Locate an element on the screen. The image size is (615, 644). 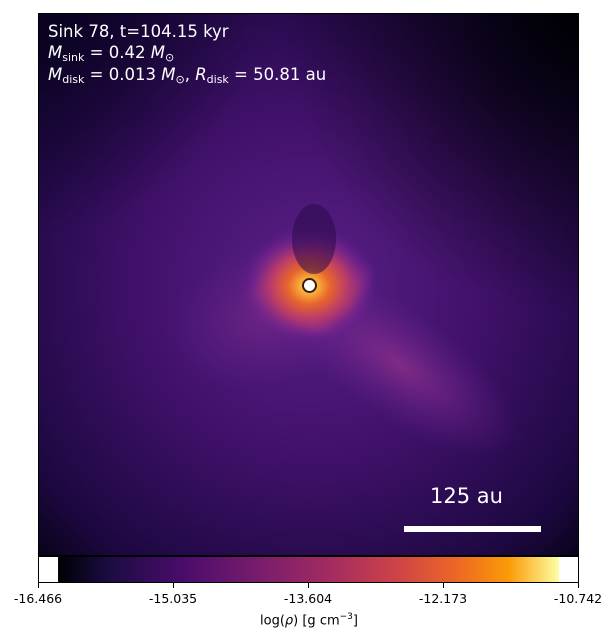
colorbar-label: log(ρ) [g cm−3] is located at coordinates (309, 620).